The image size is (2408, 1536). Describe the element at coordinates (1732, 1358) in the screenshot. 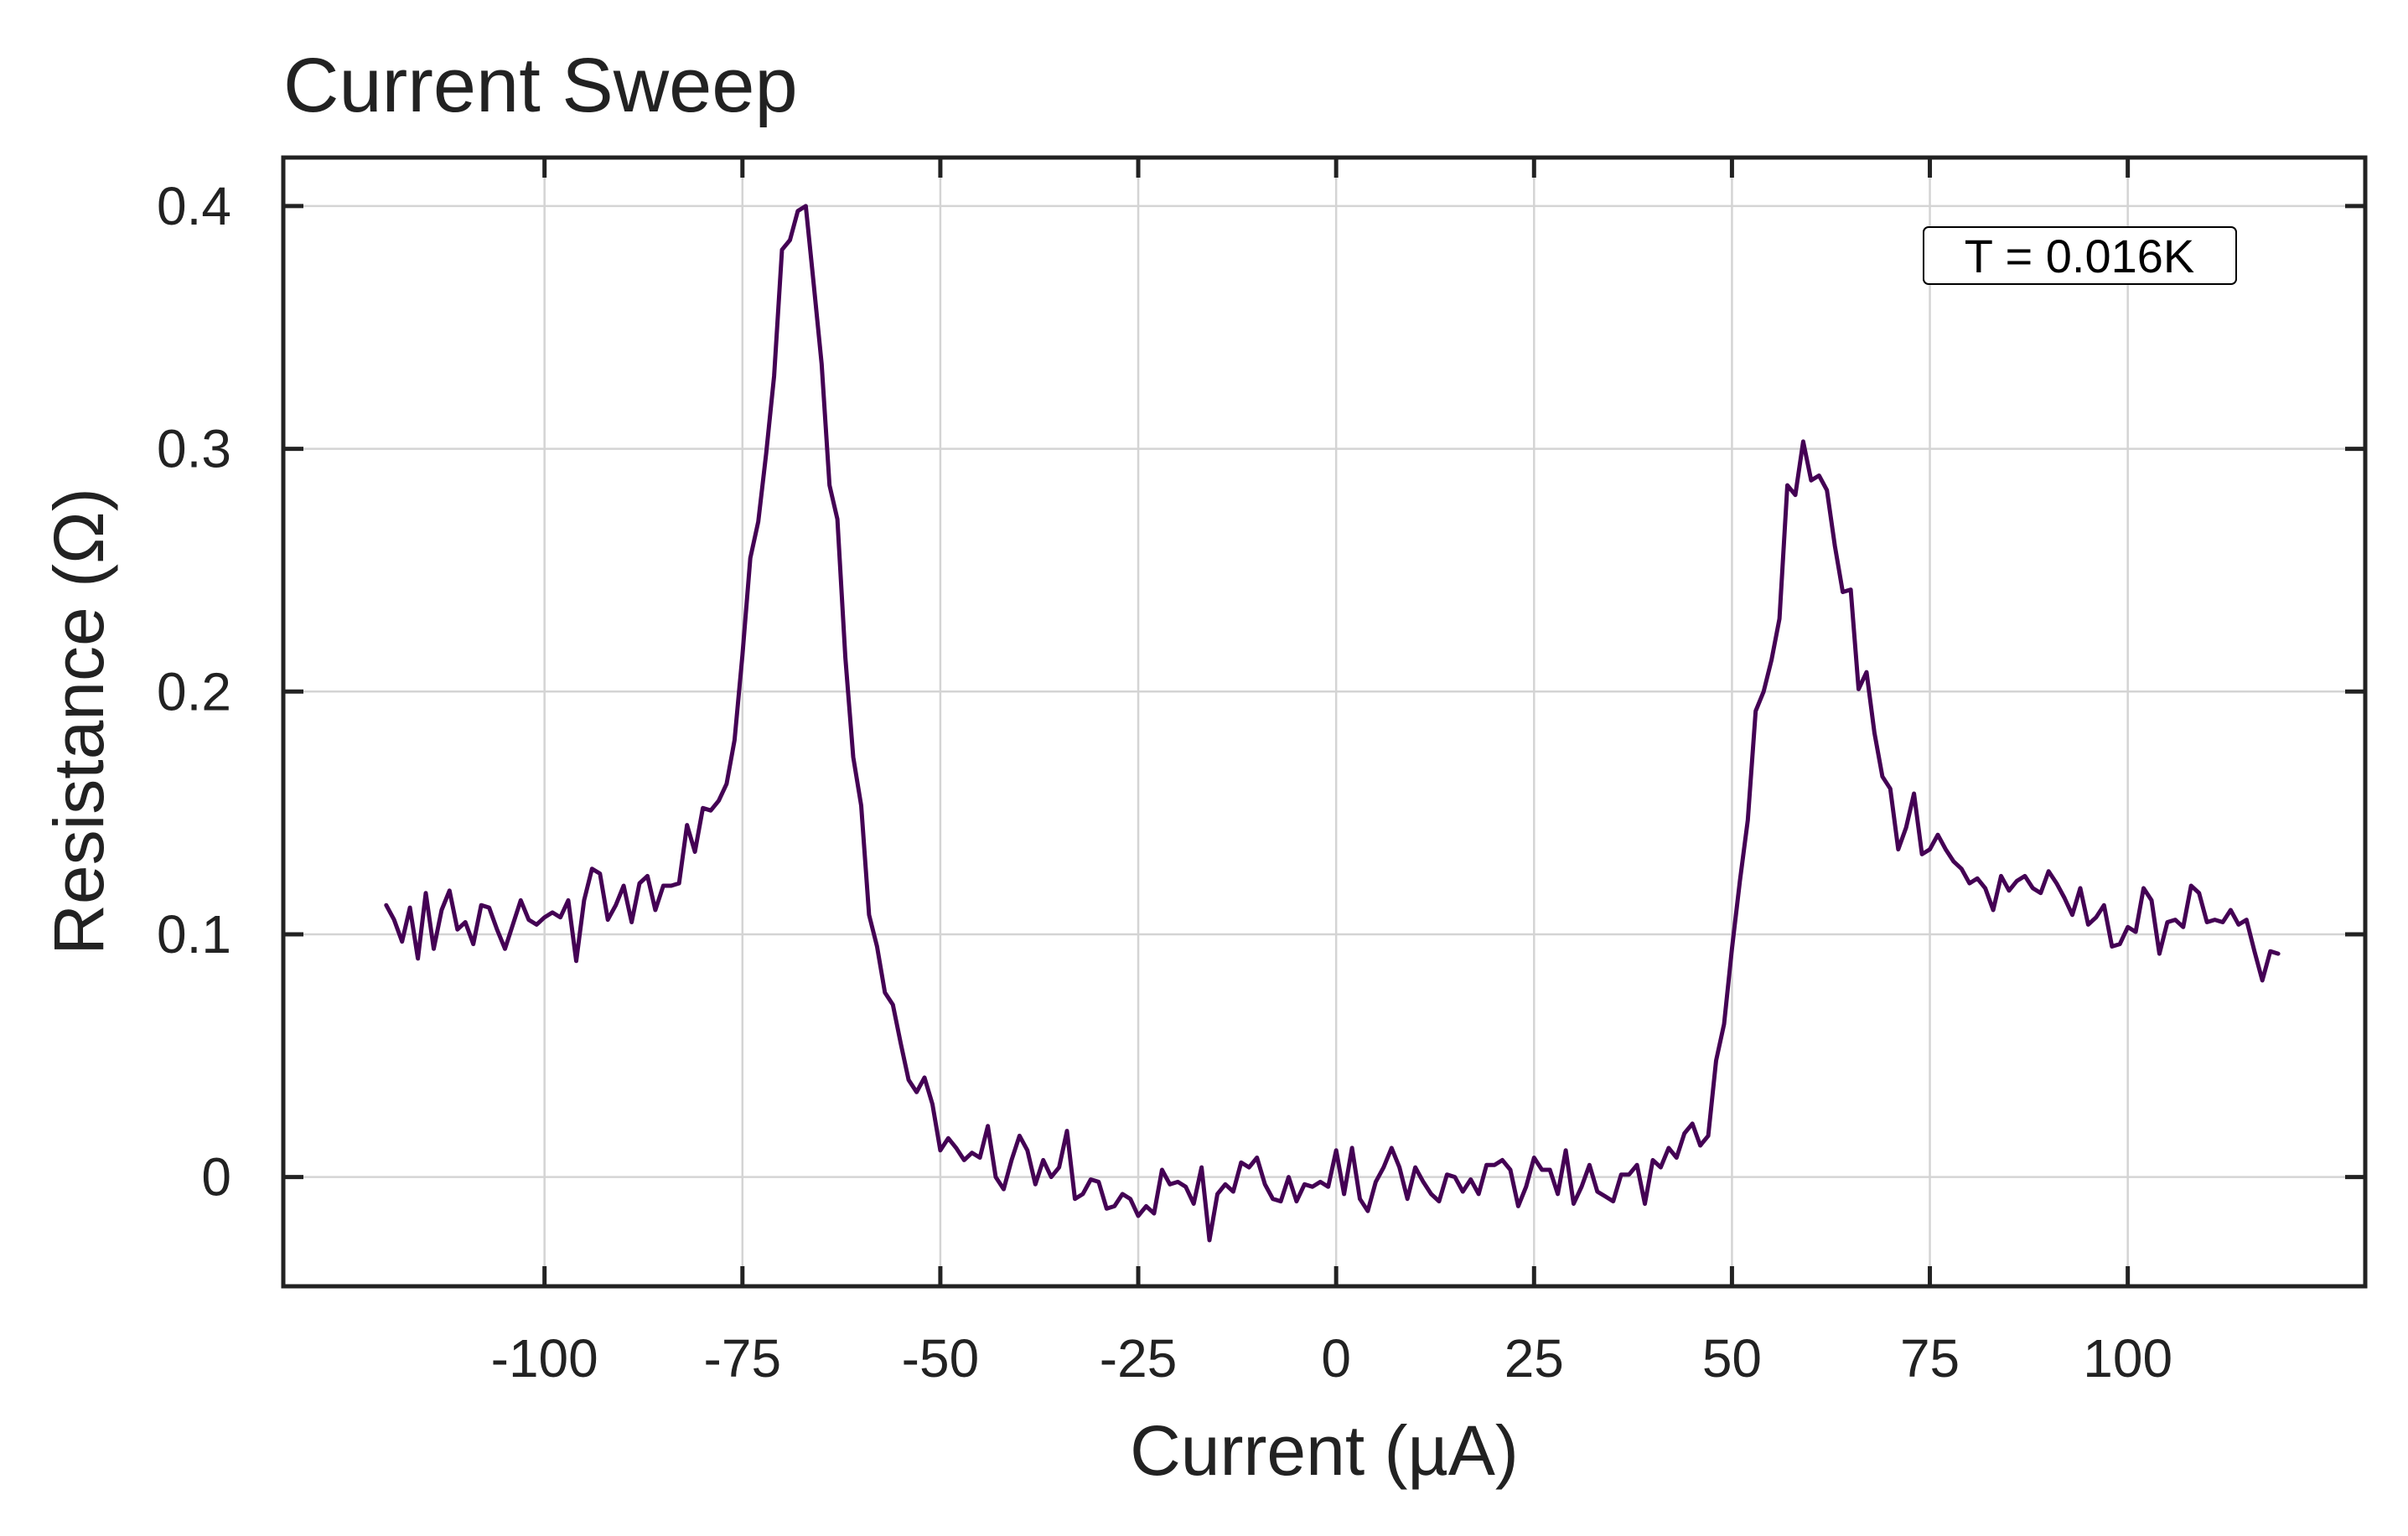

I see `x-tick-label: 50` at that location.